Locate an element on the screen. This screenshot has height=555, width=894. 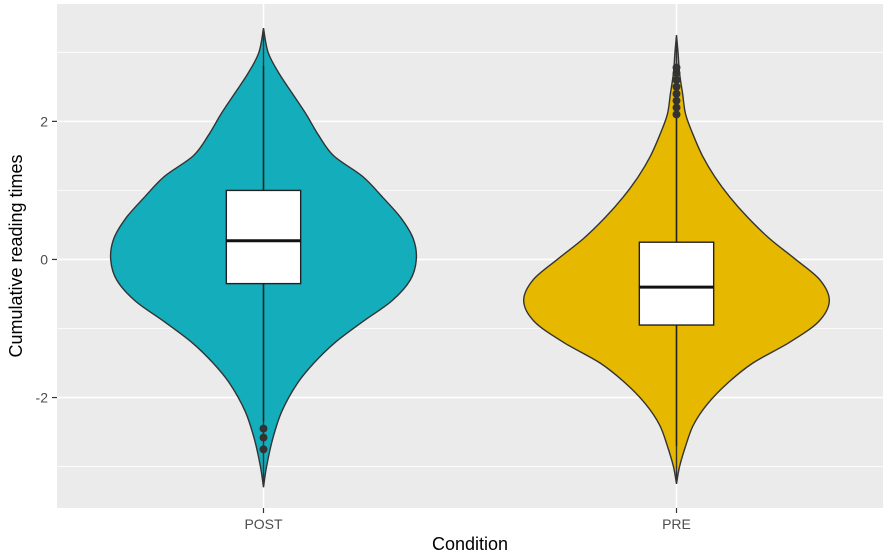
x-tick-label-pre: PRE is located at coordinates (676, 524).